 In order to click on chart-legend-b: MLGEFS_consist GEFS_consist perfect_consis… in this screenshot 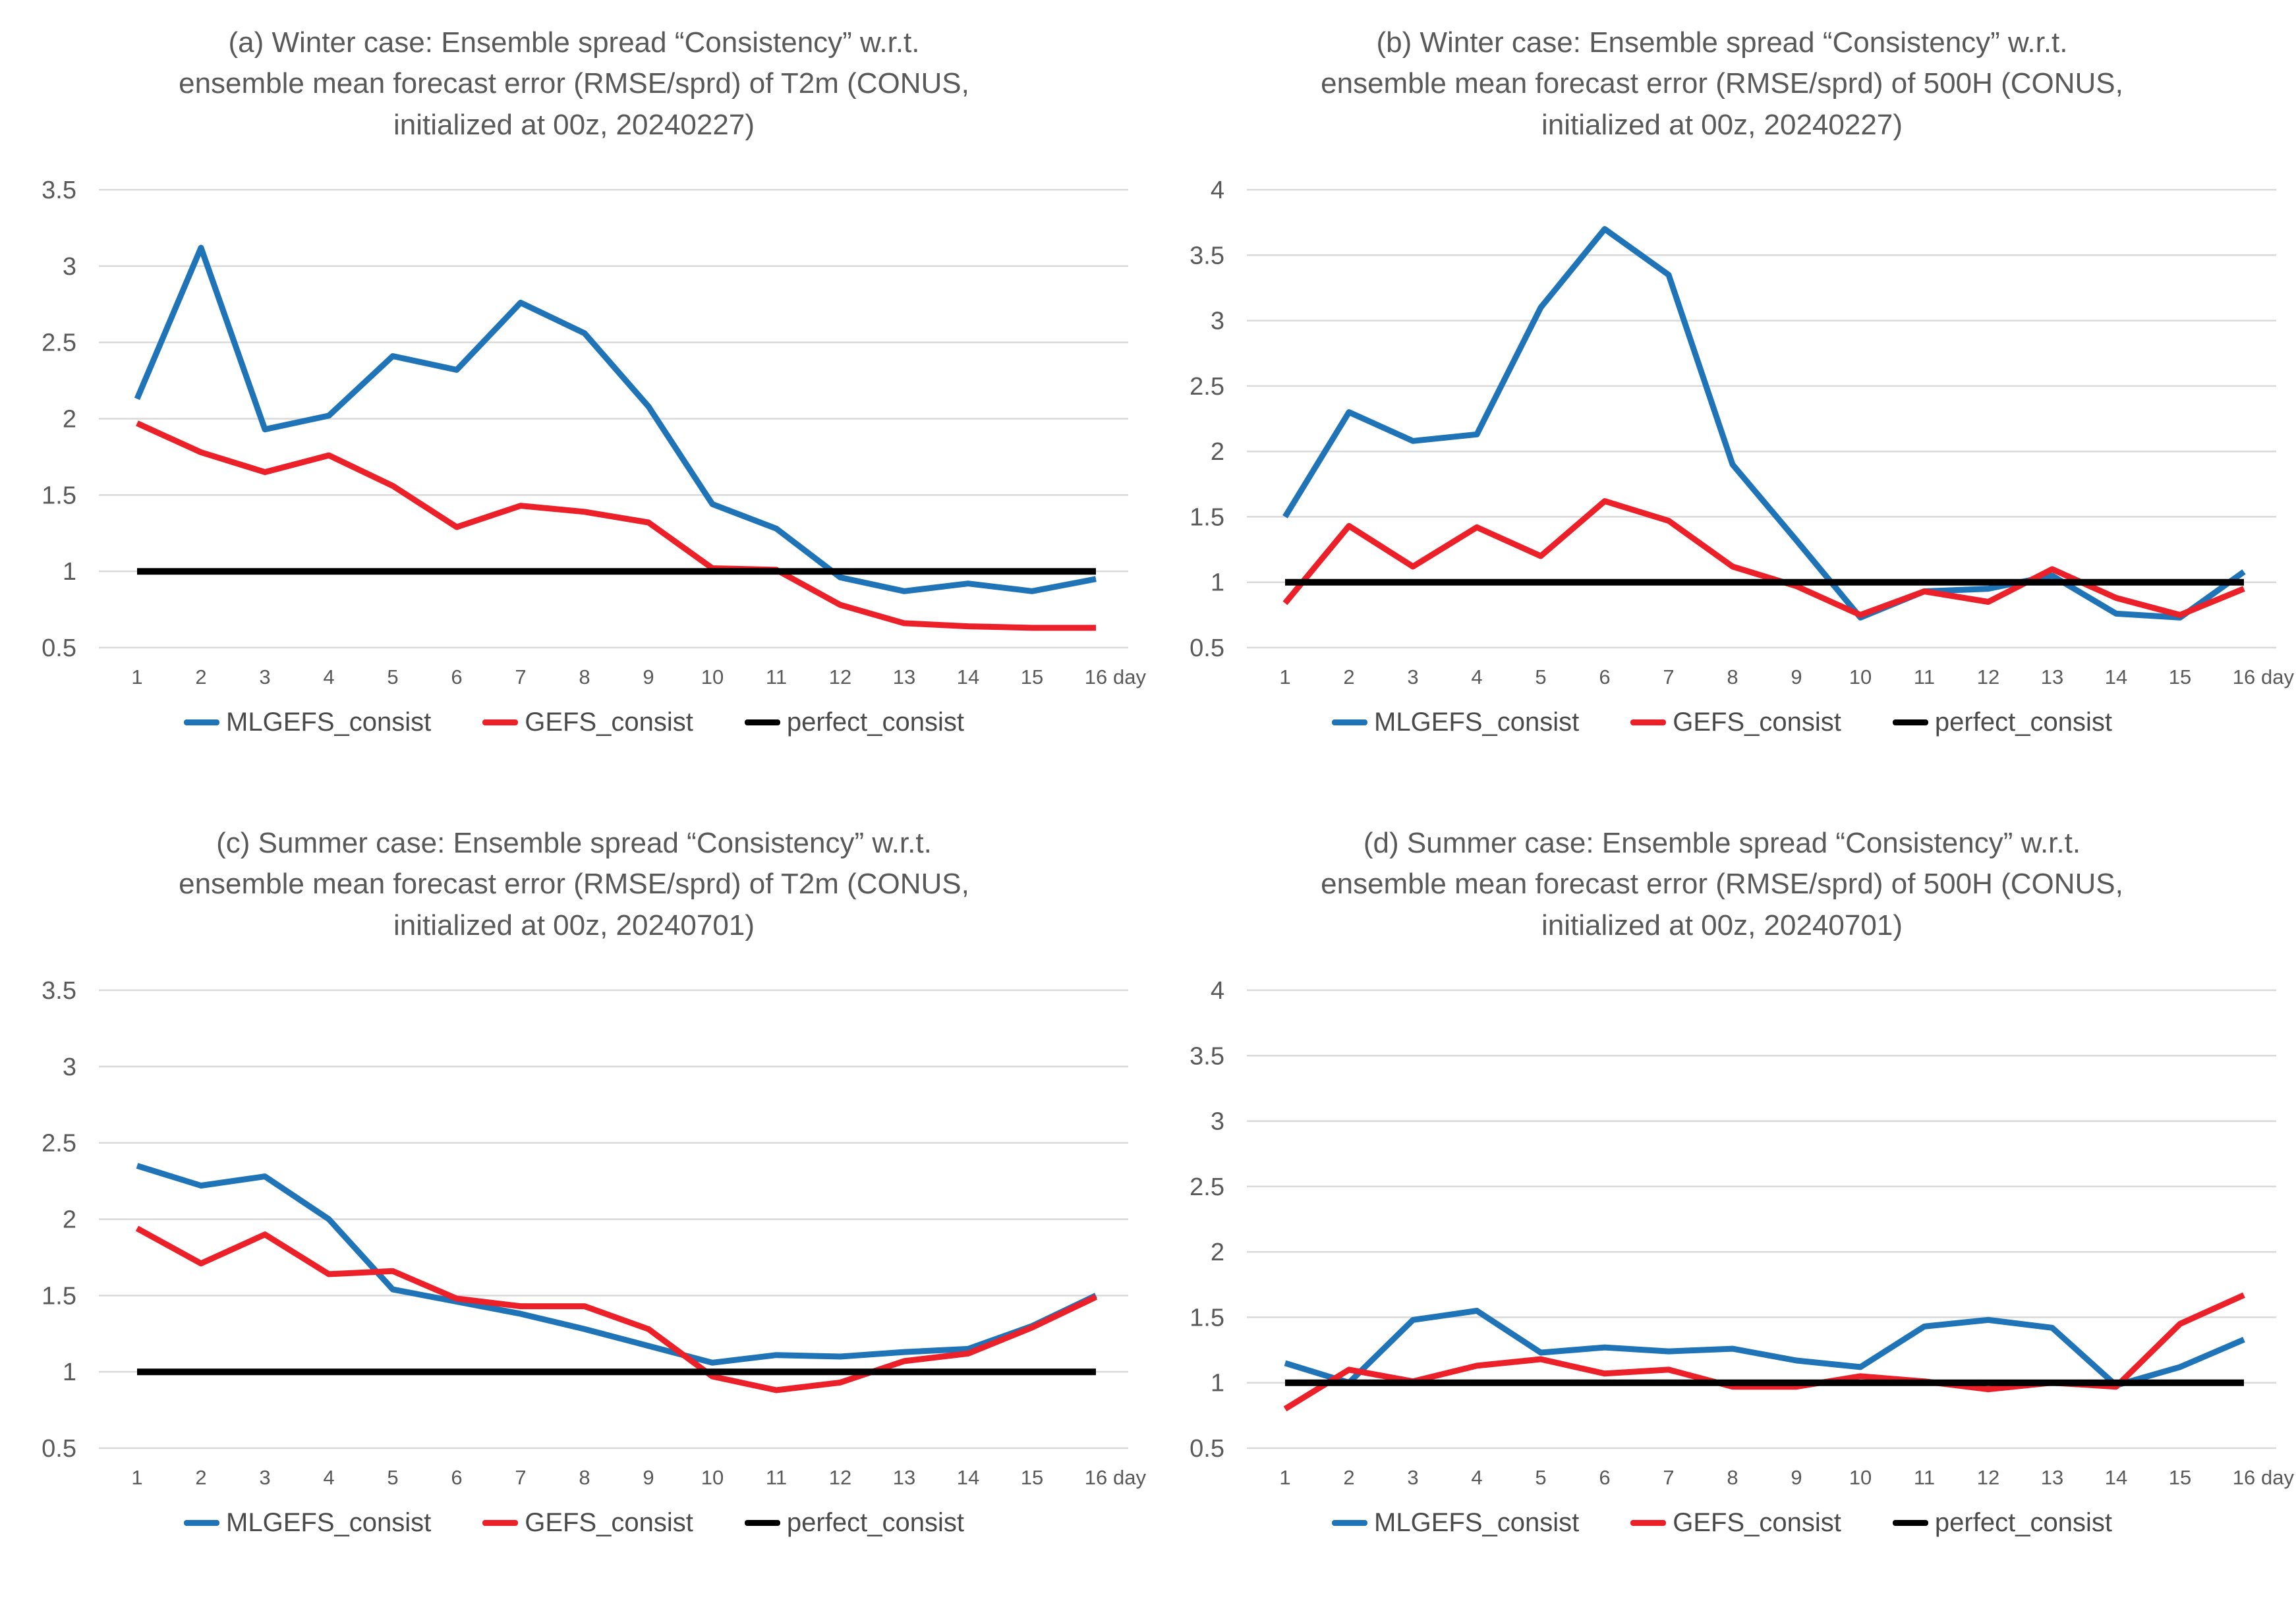, I will do `click(1722, 722)`.